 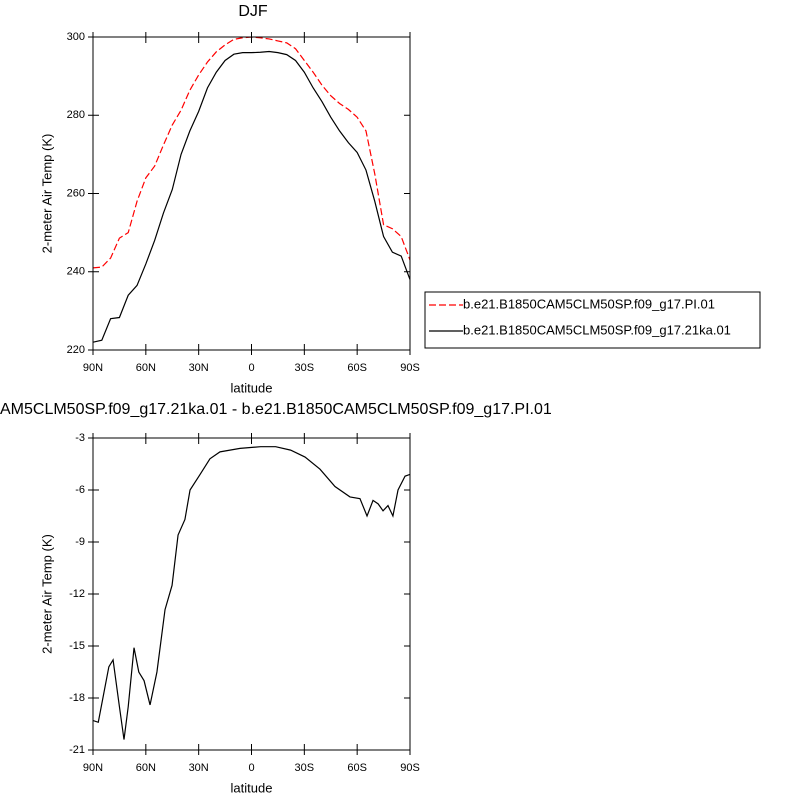 I want to click on y-tick-label: -12, so click(x=77, y=594).